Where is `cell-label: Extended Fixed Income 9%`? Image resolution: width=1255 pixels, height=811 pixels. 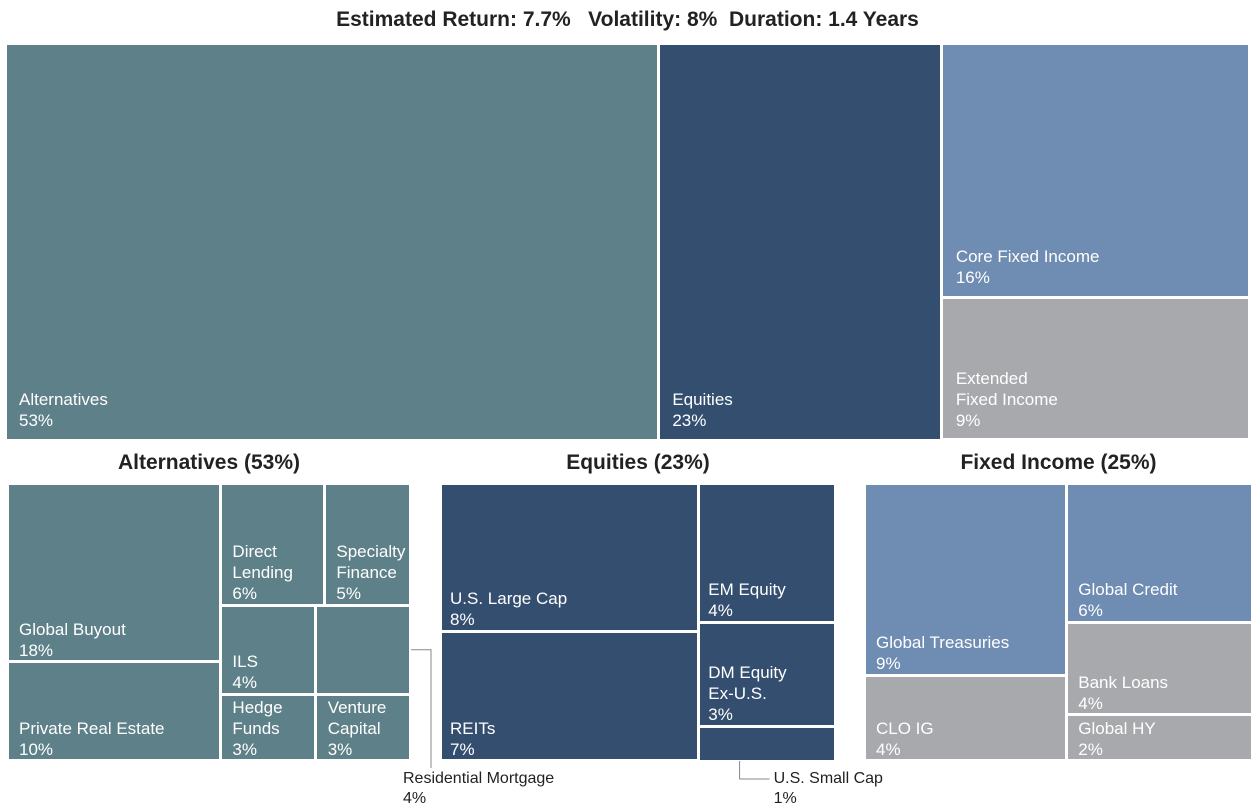 cell-label: Extended Fixed Income 9% is located at coordinates (1007, 399).